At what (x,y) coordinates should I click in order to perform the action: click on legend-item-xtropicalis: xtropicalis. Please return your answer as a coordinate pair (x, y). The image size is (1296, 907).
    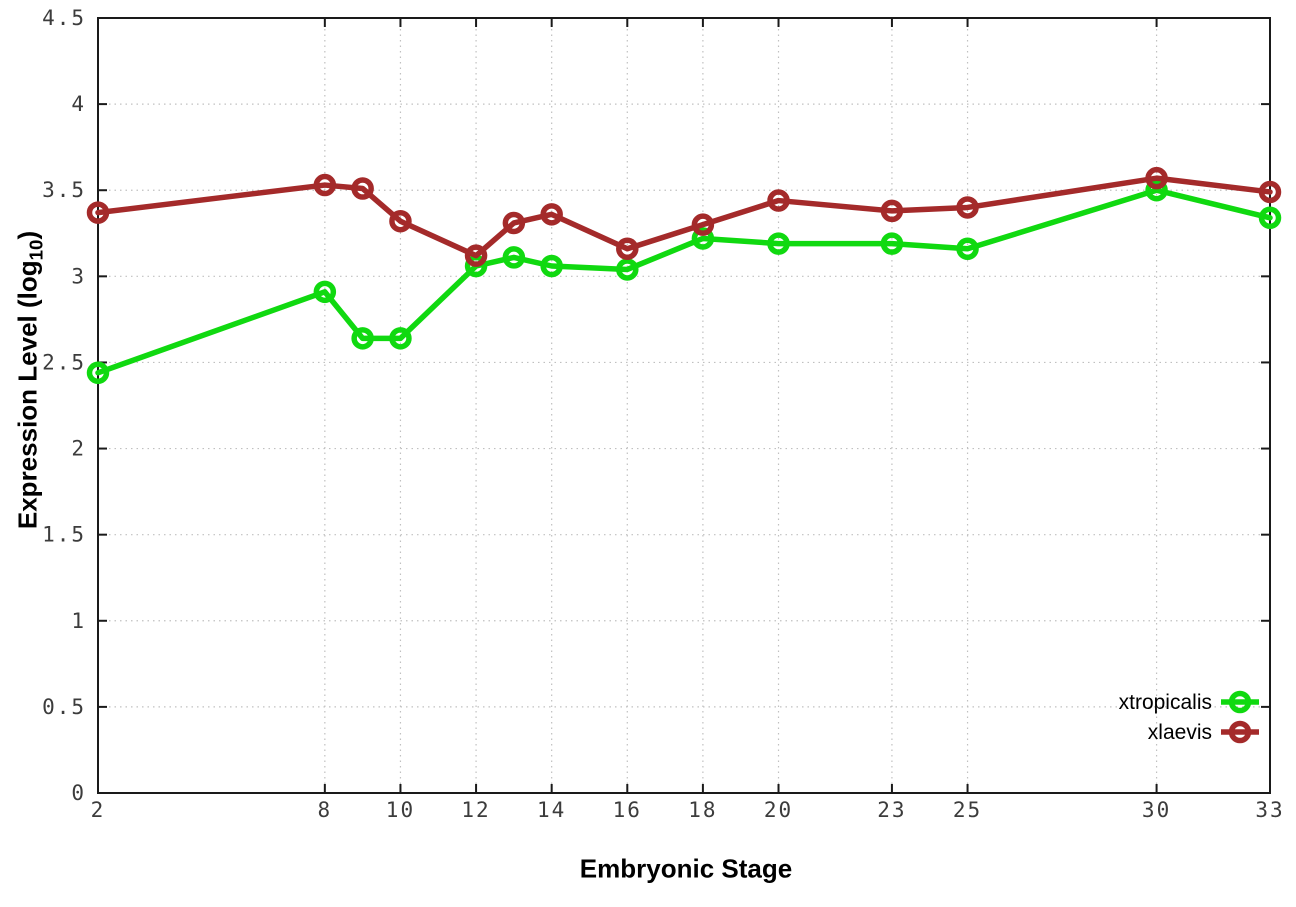
    Looking at the image, I should click on (1189, 702).